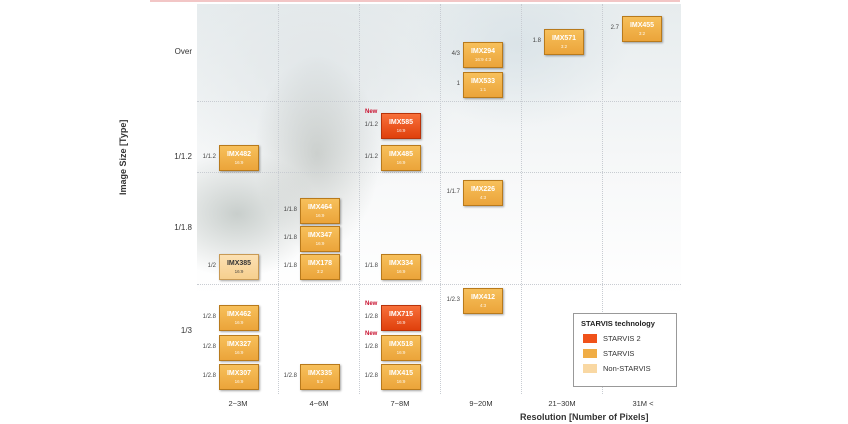 Image resolution: width=848 pixels, height=424 pixels. I want to click on sensor-size-label: 1, so click(458, 84).